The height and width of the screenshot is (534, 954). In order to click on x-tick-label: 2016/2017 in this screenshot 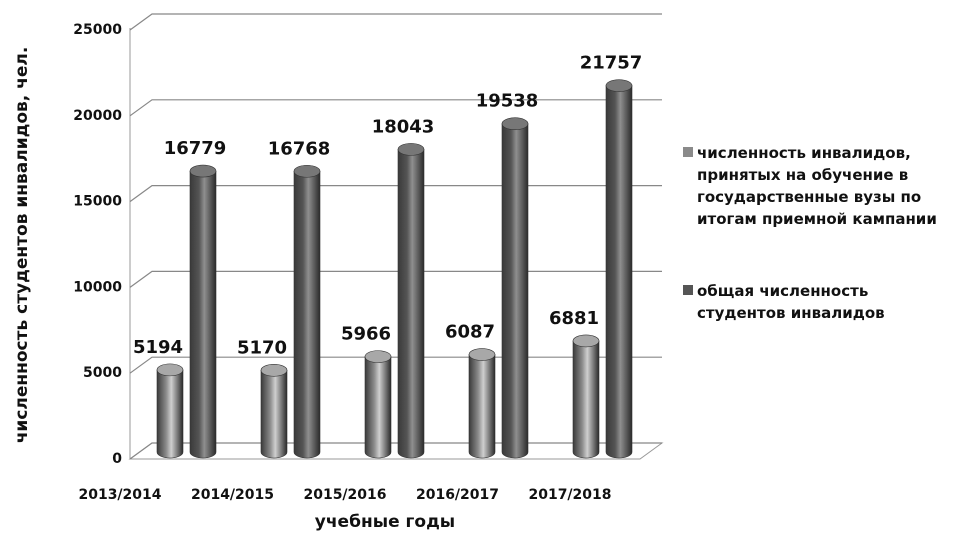, I will do `click(457, 495)`.